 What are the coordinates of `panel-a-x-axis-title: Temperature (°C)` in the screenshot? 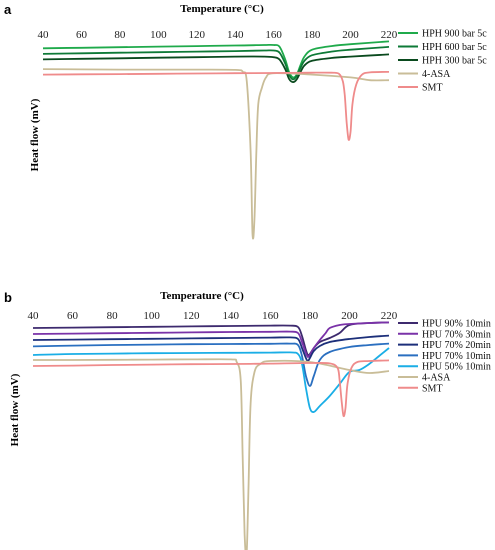 It's located at (222, 9).